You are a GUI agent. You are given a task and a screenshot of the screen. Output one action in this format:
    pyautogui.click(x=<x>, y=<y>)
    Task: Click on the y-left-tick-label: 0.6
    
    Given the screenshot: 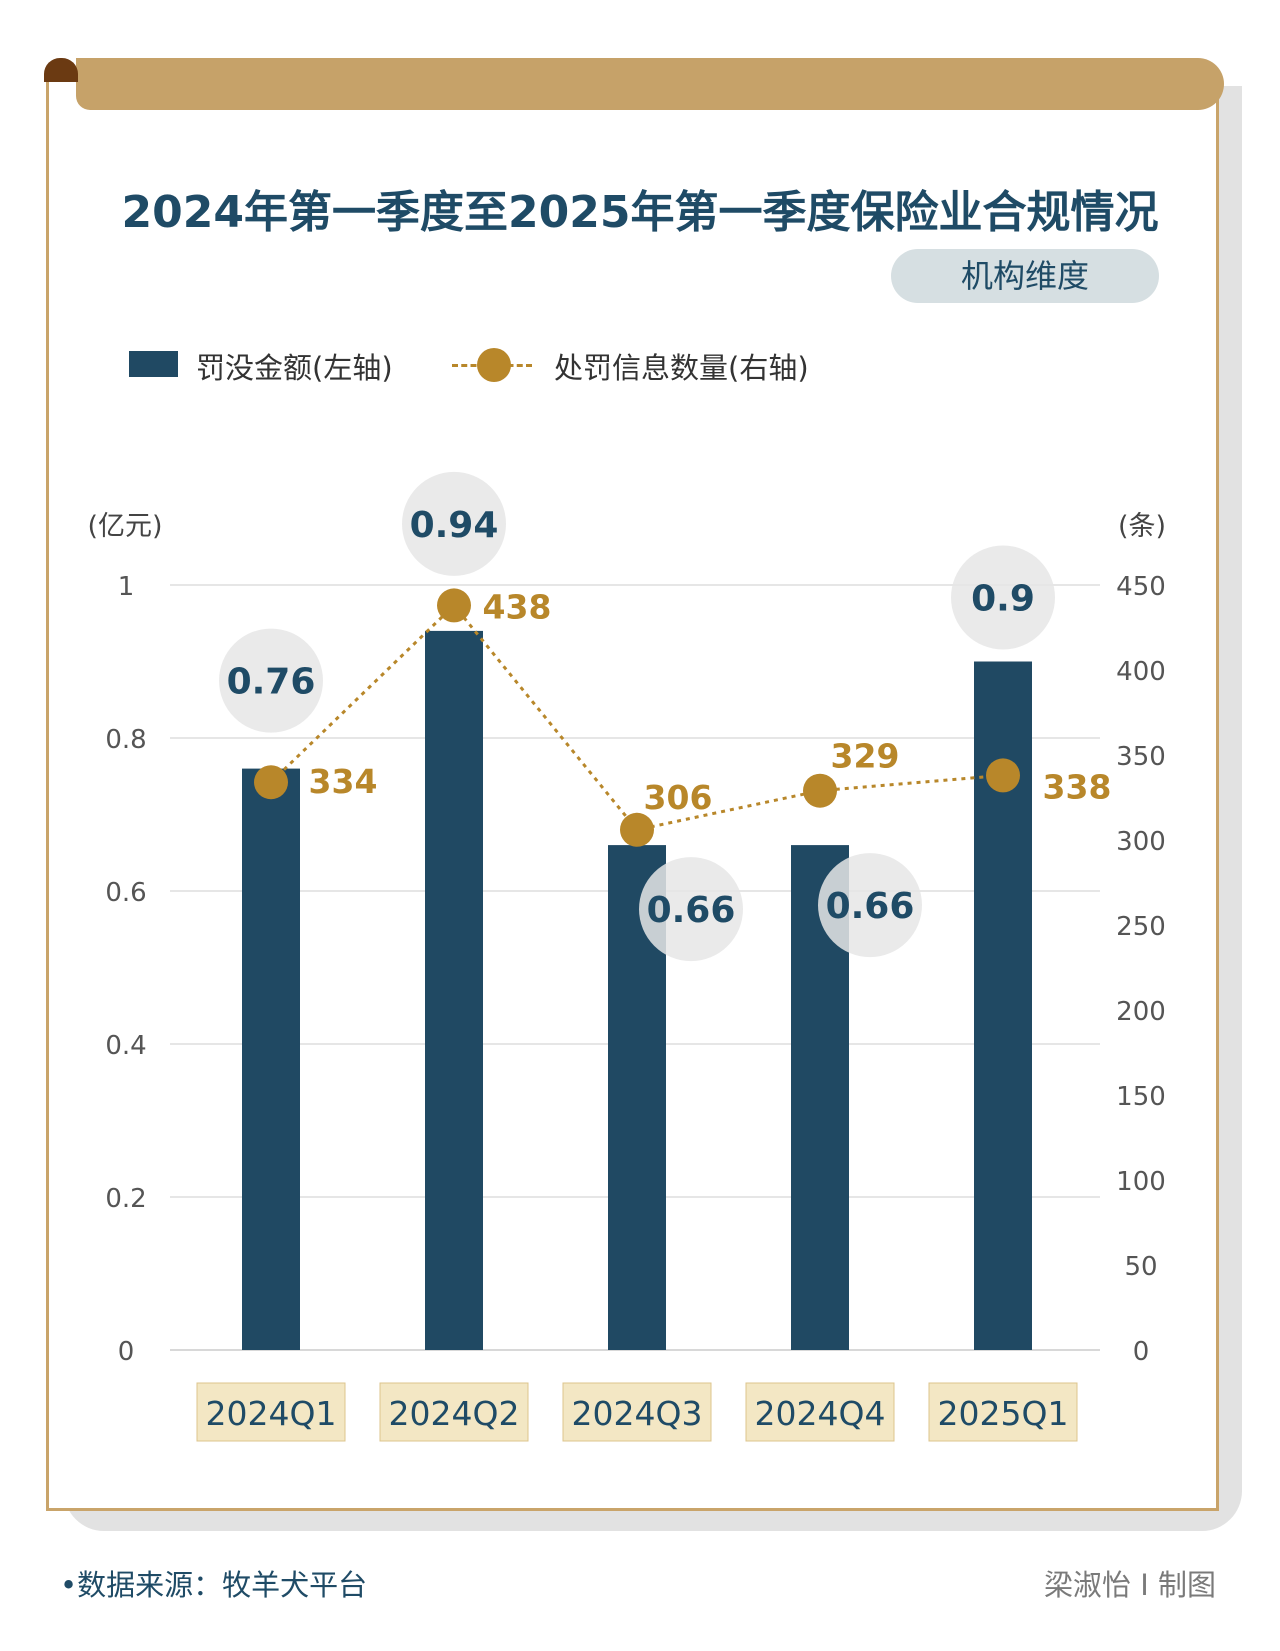 What is the action you would take?
    pyautogui.click(x=125, y=893)
    